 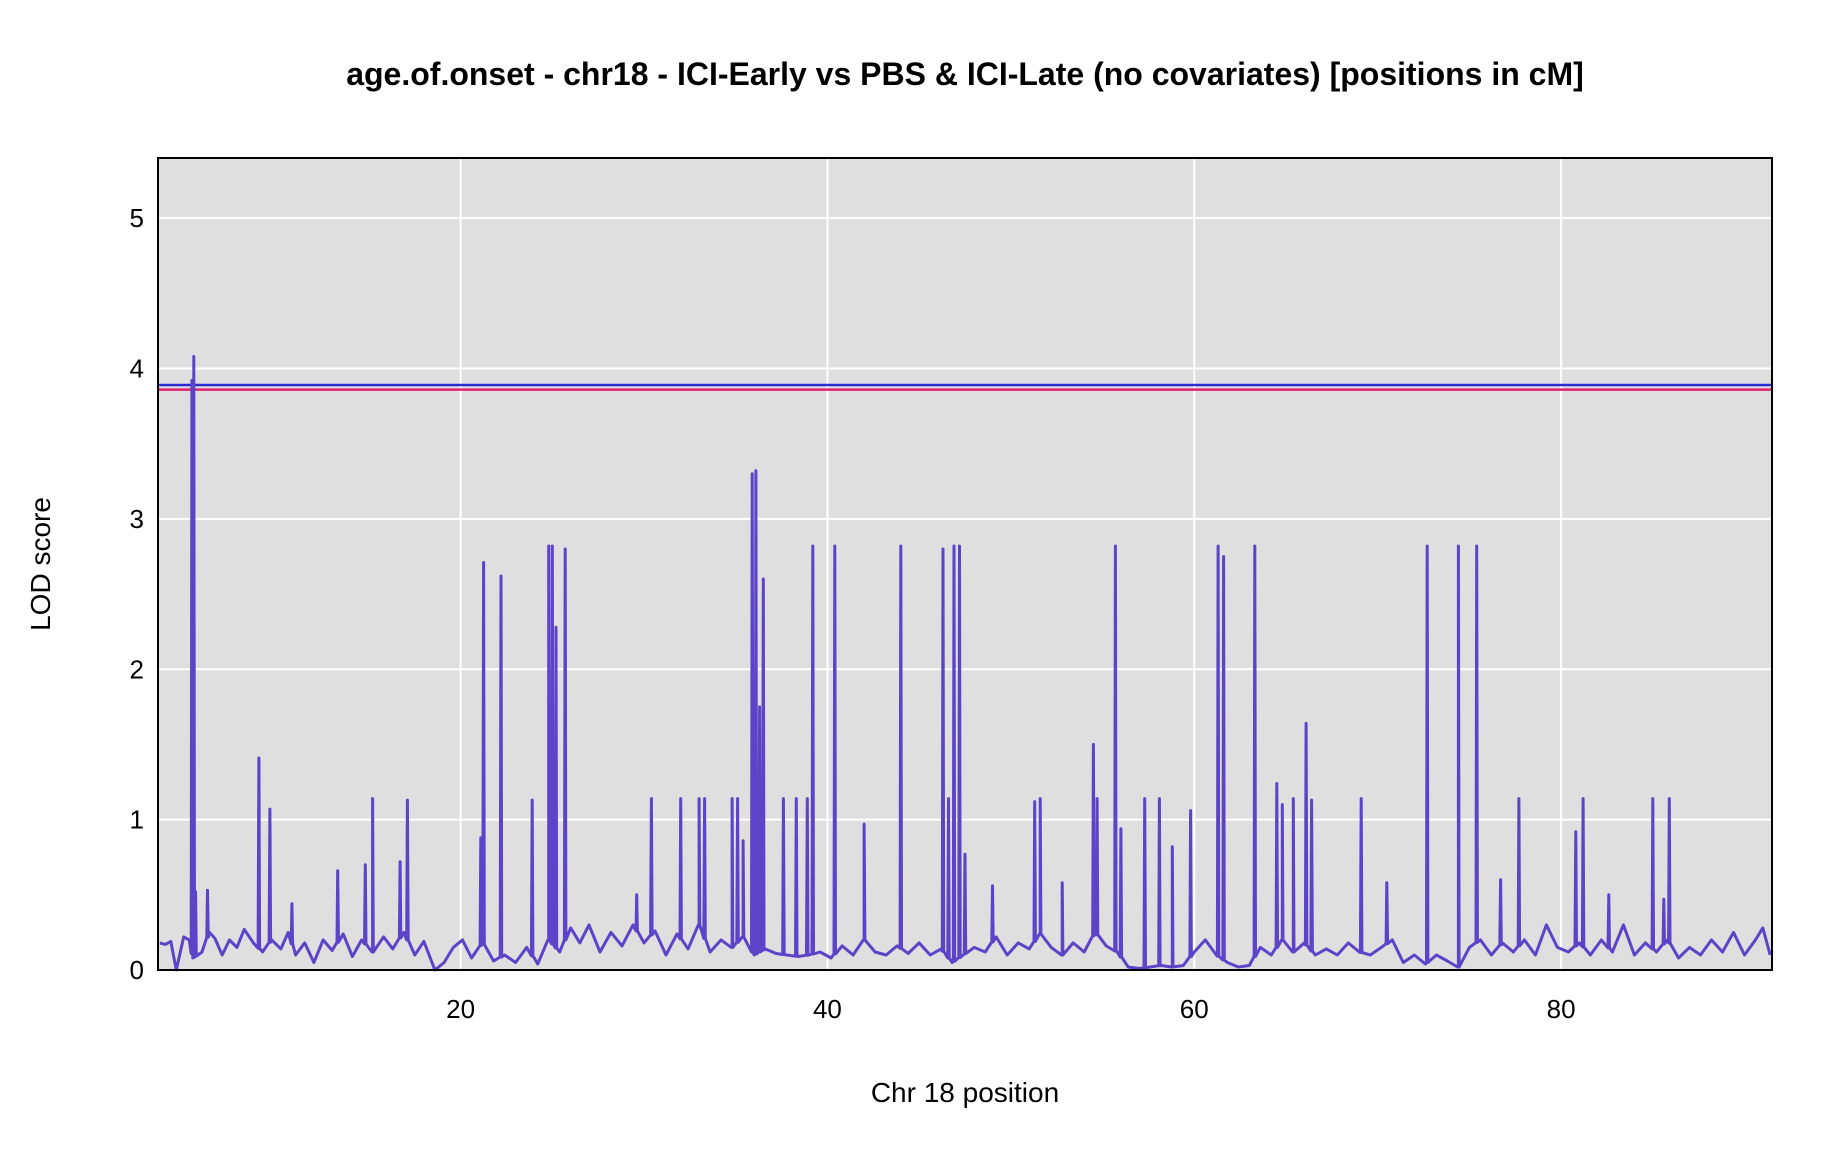 What do you see at coordinates (137, 669) in the screenshot?
I see `y-tick-label: 2` at bounding box center [137, 669].